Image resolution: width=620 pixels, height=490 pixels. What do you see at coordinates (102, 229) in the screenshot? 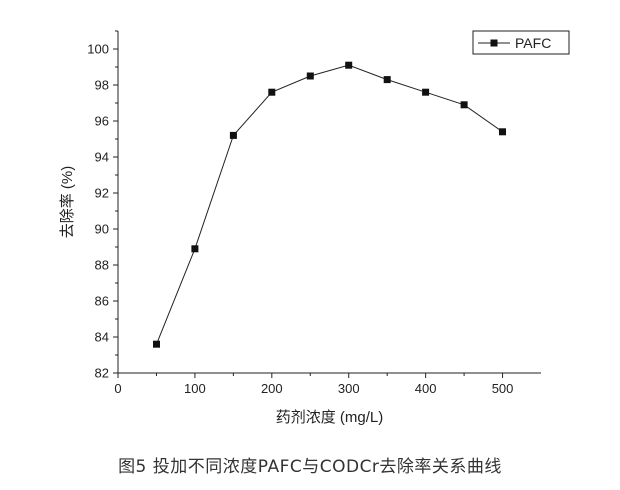
I see `y-tick-label: 90` at bounding box center [102, 229].